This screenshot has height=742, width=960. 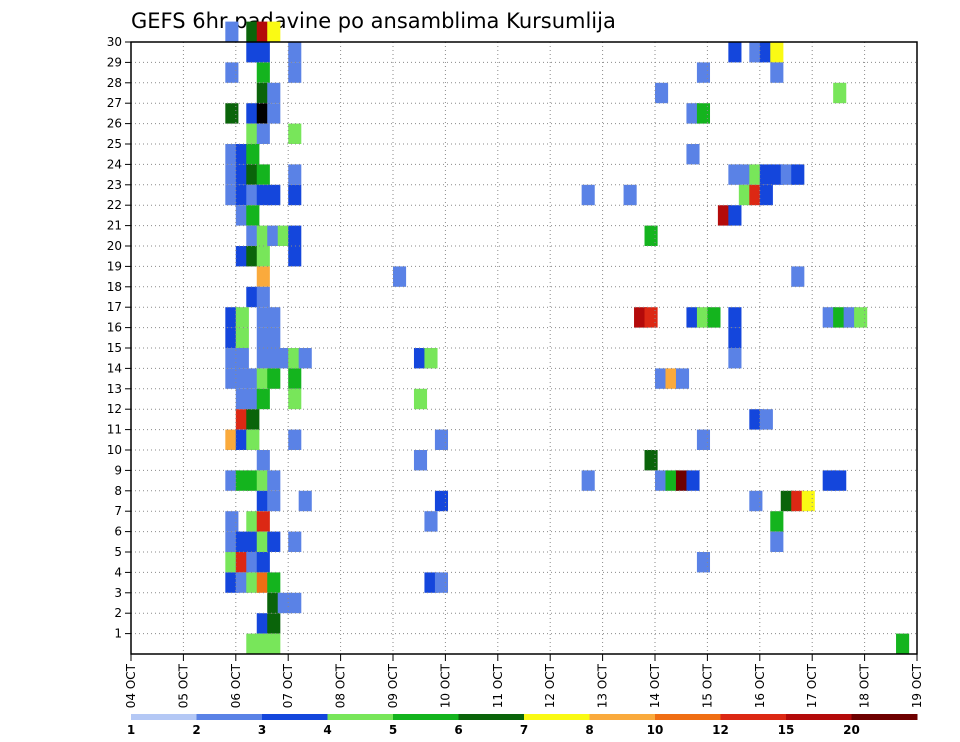 I want to click on x-tick-label: 11 OCT, so click(x=498, y=685).